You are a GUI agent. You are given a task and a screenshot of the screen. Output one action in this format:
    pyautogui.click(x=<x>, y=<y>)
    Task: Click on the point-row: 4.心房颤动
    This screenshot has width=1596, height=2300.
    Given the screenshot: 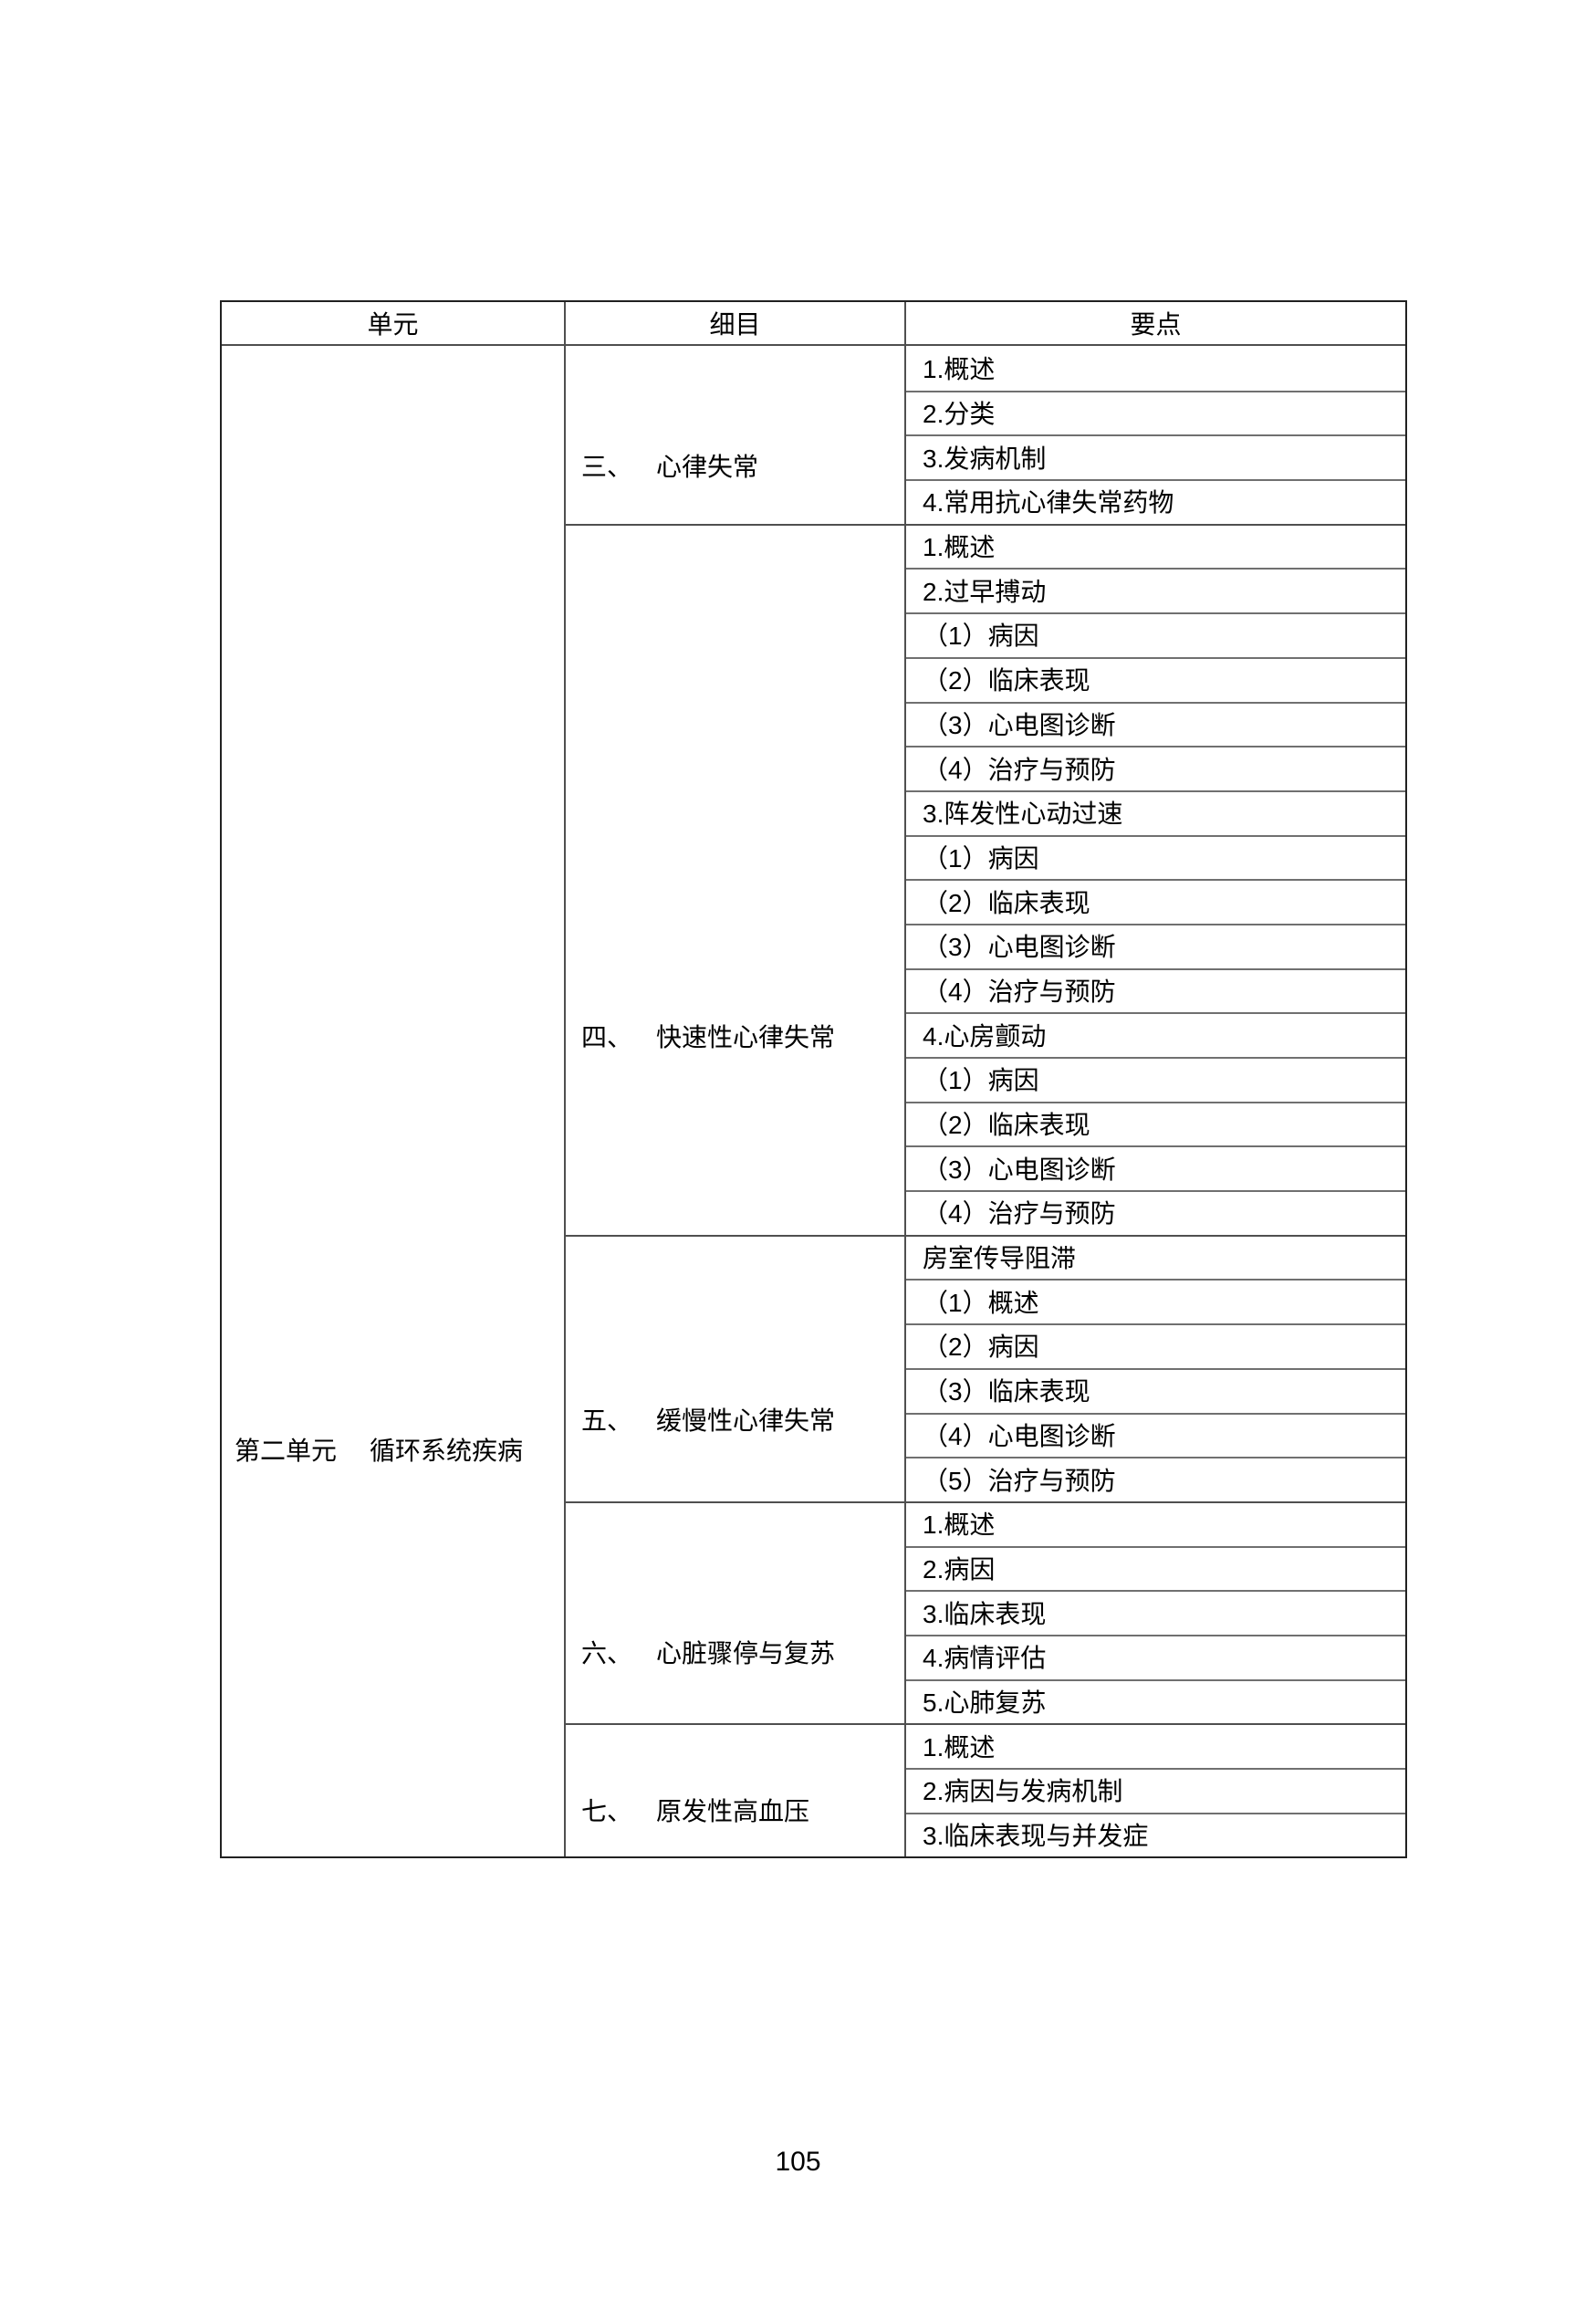 What is the action you would take?
    pyautogui.click(x=1156, y=1034)
    